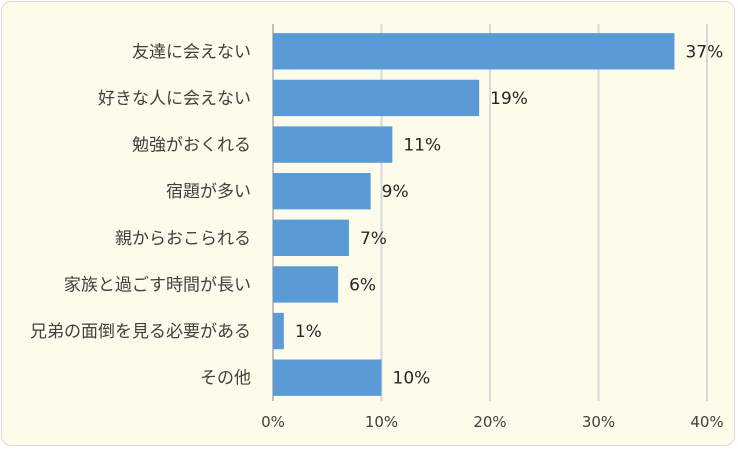 The image size is (738, 449). Describe the element at coordinates (273, 422) in the screenshot. I see `x-tick-label: 0%` at that location.